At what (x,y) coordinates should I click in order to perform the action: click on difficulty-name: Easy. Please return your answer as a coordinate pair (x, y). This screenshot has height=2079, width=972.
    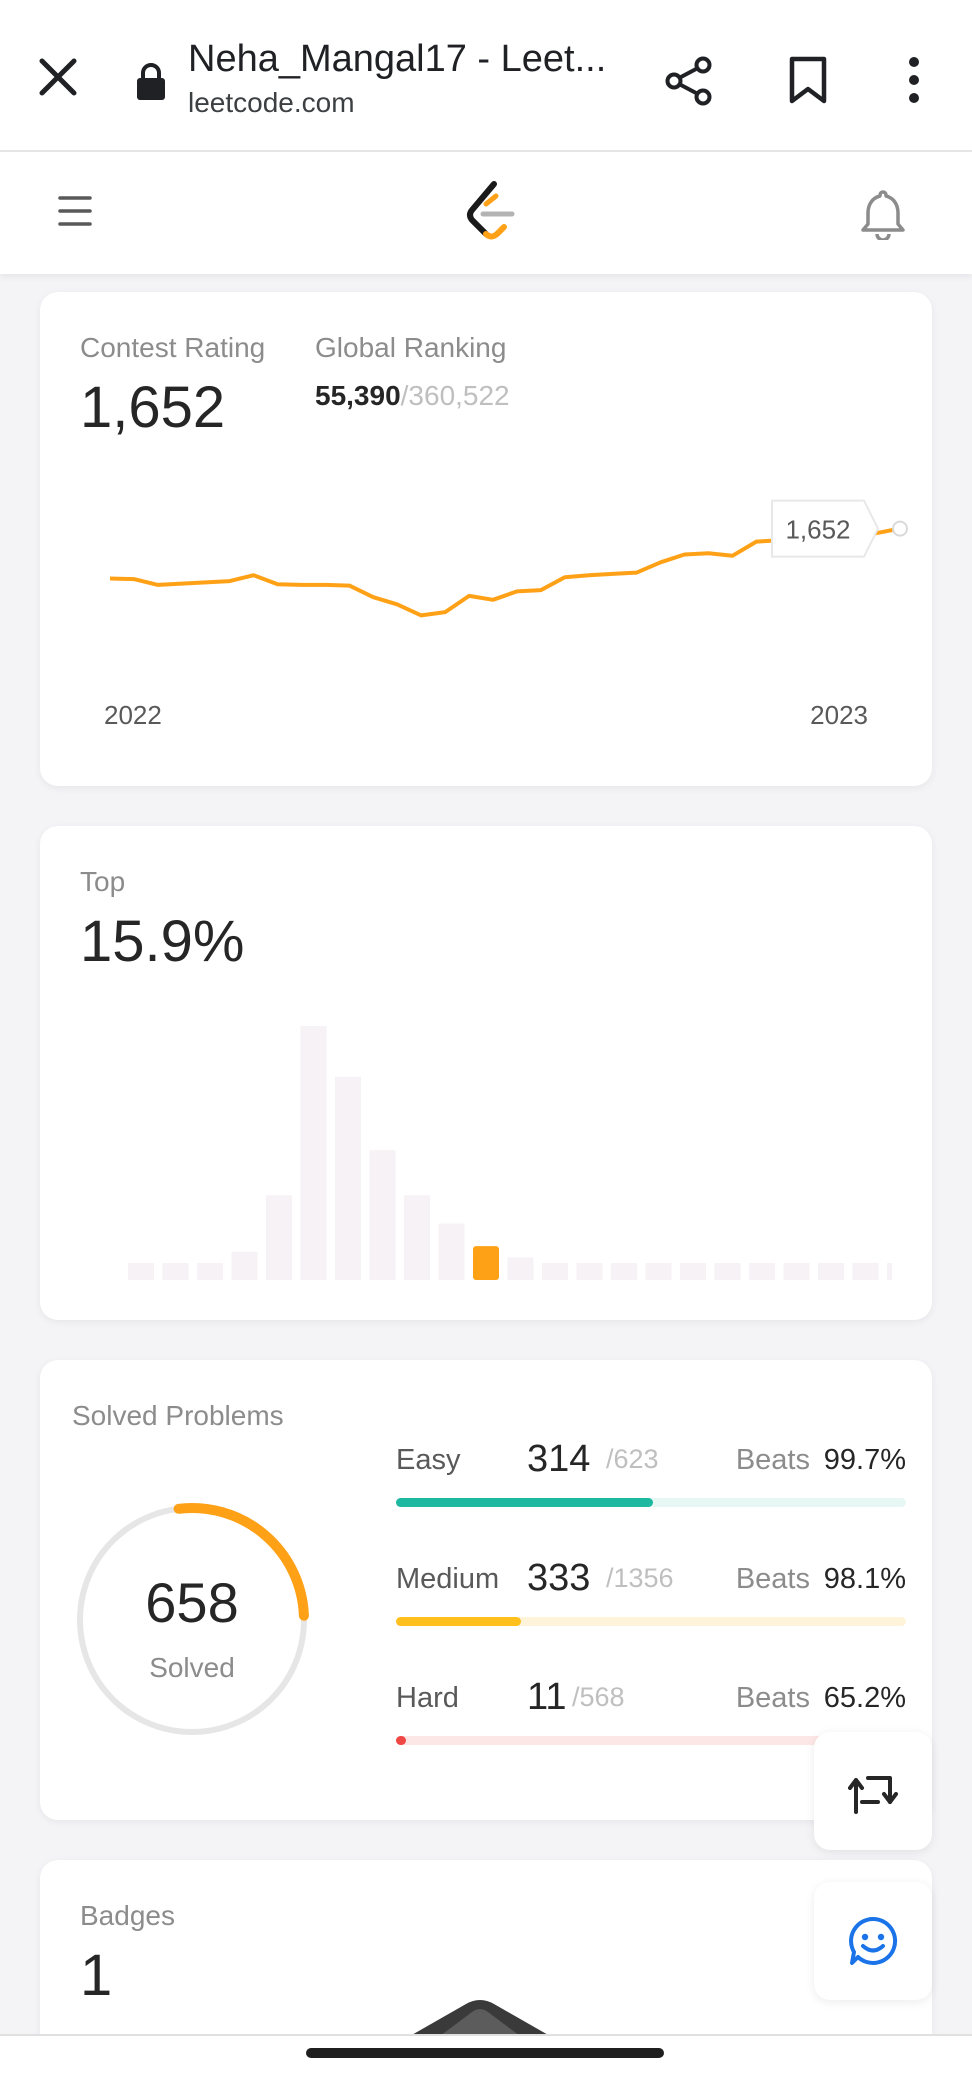
    Looking at the image, I should click on (428, 1460).